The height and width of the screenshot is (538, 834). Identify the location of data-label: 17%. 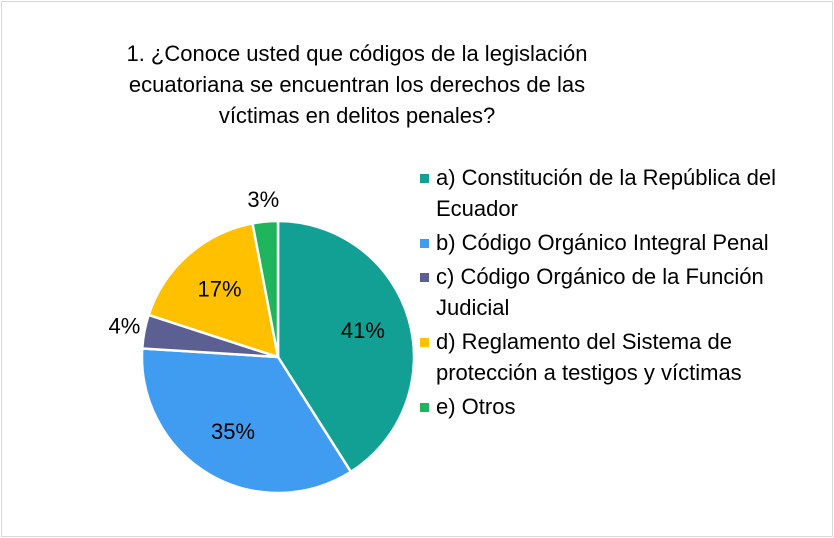
(220, 289).